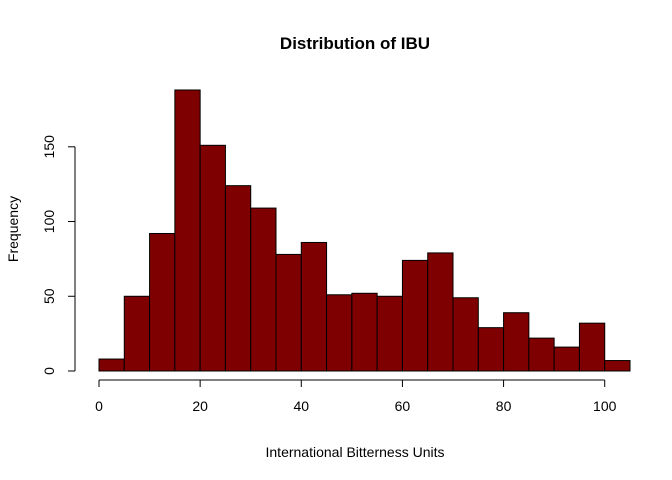  Describe the element at coordinates (605, 406) in the screenshot. I see `x-tick-label: 100` at that location.